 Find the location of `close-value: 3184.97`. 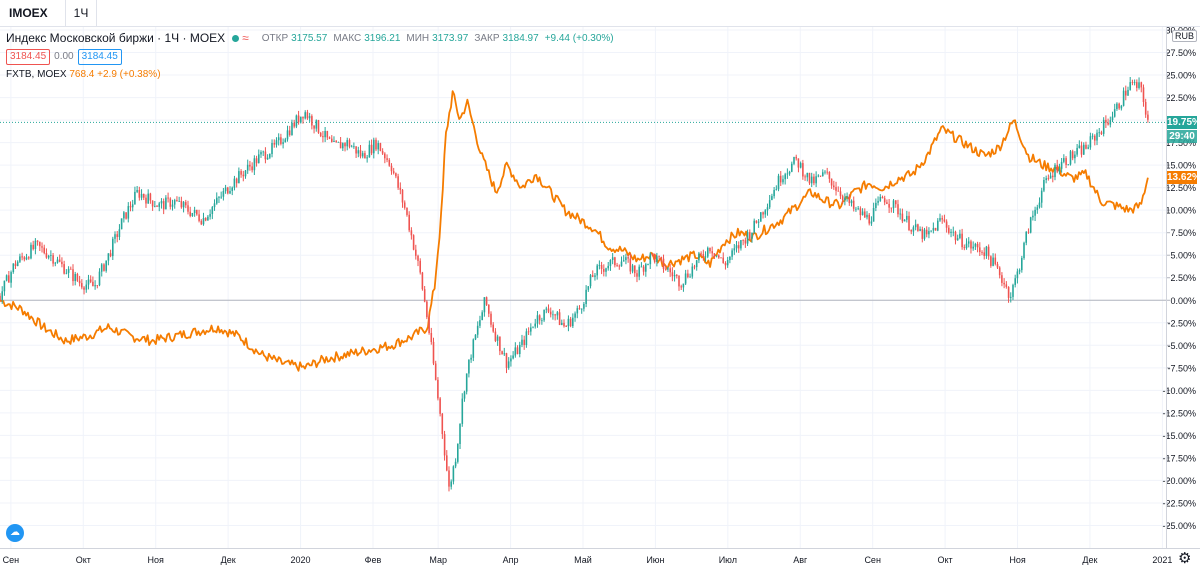

close-value: 3184.97 is located at coordinates (520, 38).